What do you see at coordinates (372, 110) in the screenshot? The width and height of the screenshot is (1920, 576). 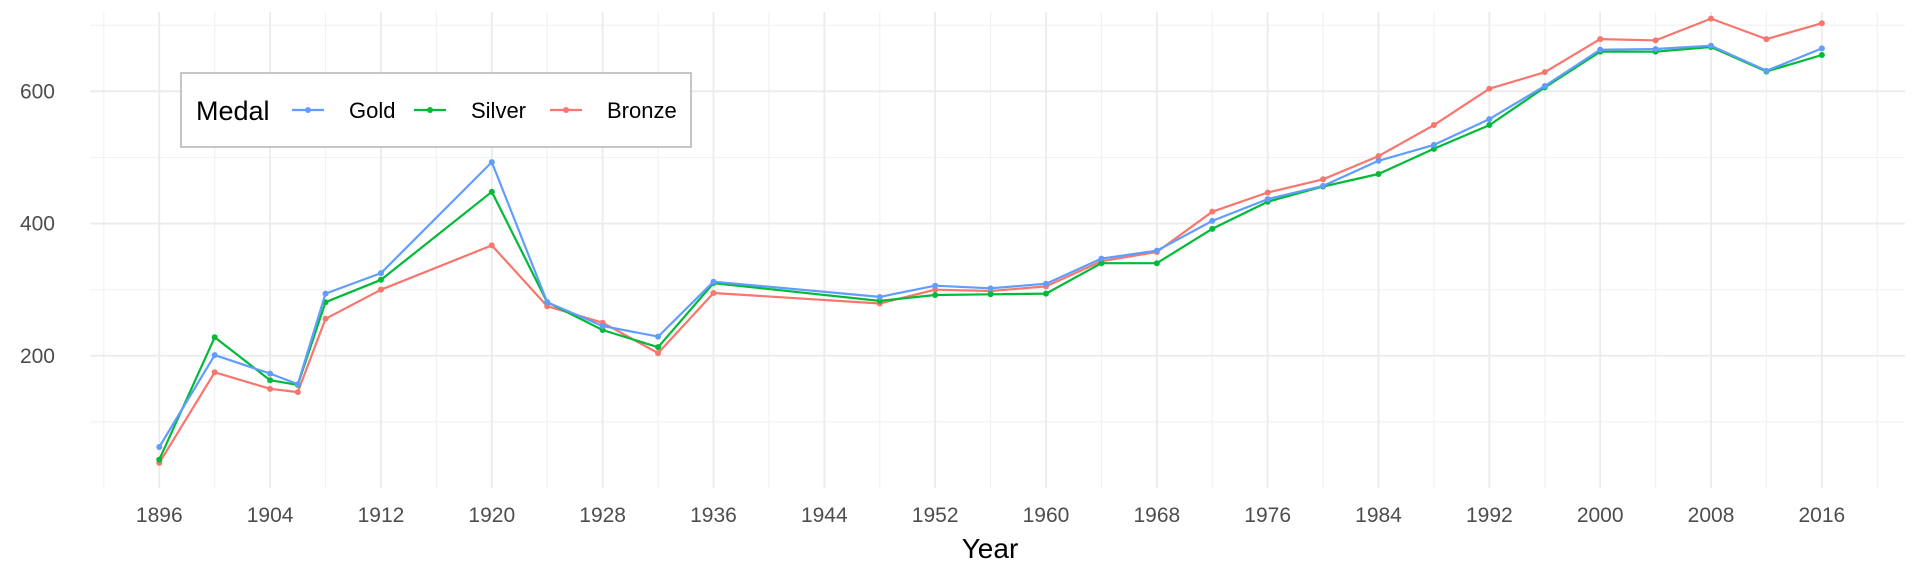 I see `legend-label-gold: Gold` at bounding box center [372, 110].